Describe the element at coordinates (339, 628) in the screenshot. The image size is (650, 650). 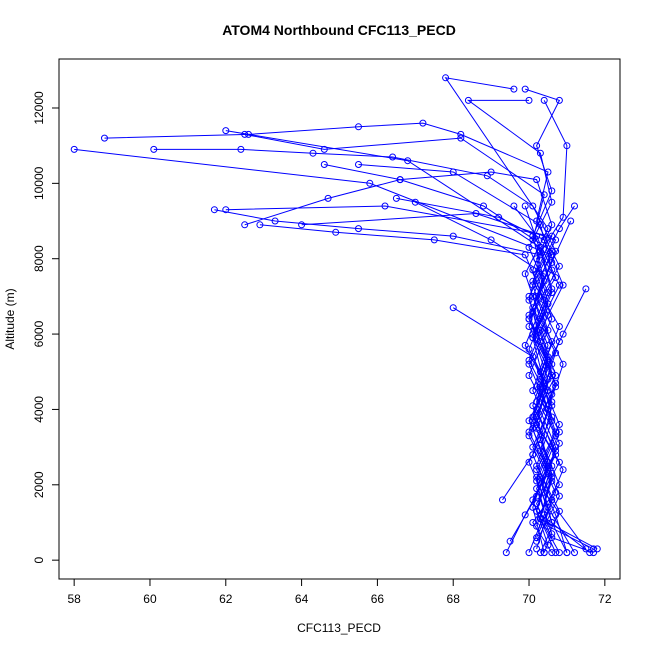
I see `x-axis-label: CFC113_PECD` at that location.